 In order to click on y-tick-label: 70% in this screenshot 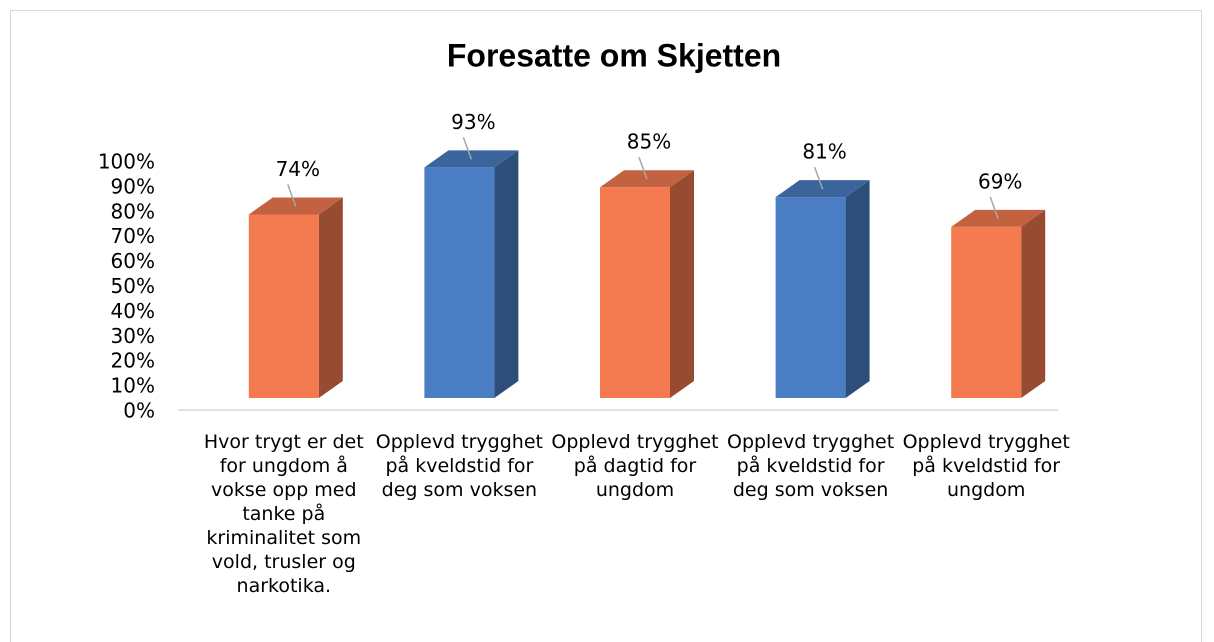, I will do `click(133, 236)`.